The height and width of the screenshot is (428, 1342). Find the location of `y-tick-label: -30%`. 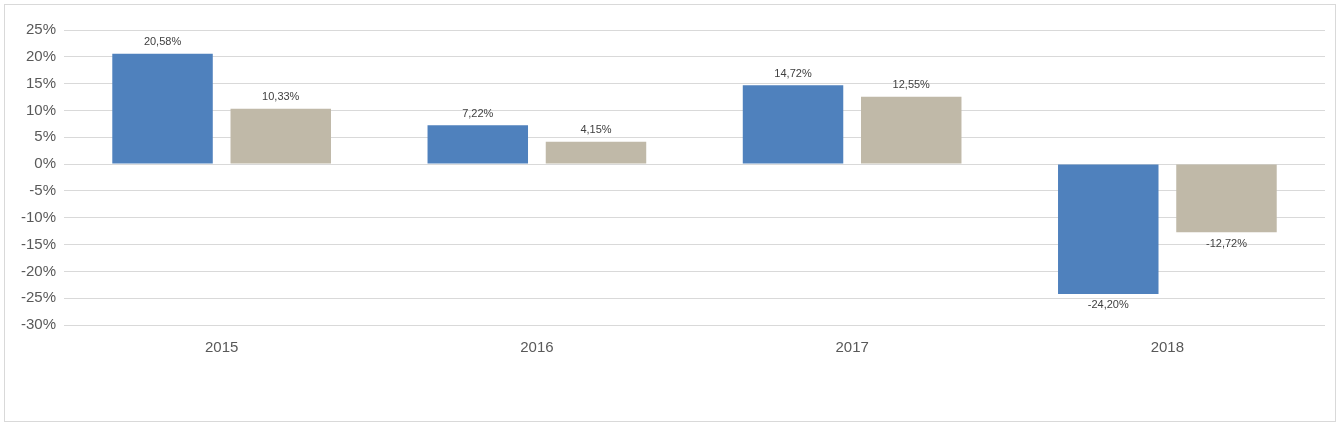

y-tick-label: -30% is located at coordinates (38, 324).